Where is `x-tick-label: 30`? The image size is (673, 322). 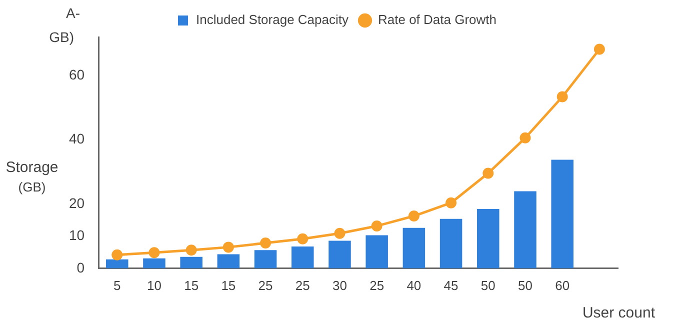
x-tick-label: 30 is located at coordinates (339, 285).